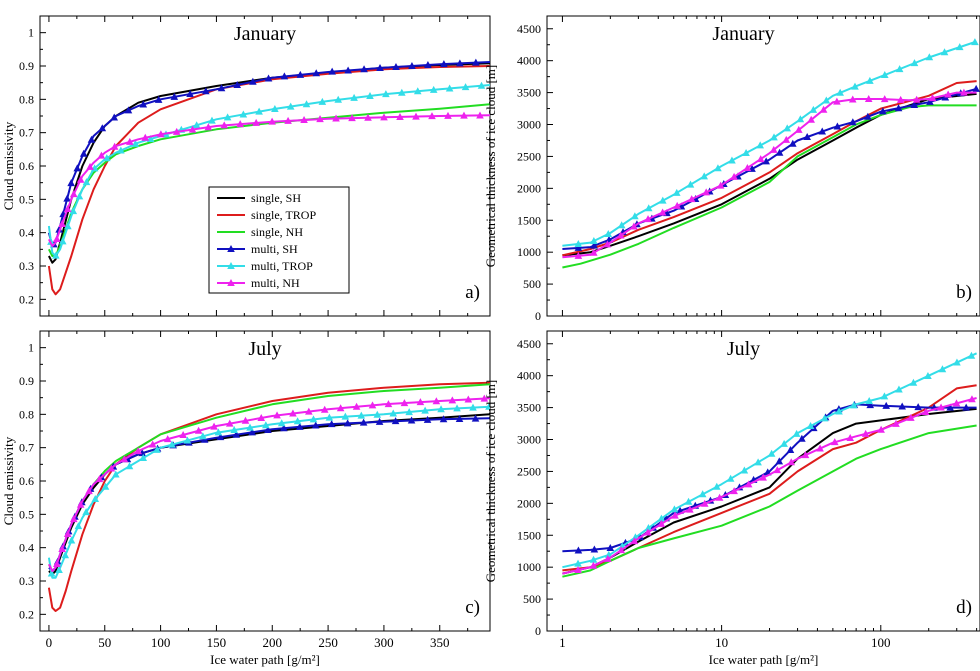 The width and height of the screenshot is (980, 671). I want to click on x-tick-label: 10, so click(721, 642).